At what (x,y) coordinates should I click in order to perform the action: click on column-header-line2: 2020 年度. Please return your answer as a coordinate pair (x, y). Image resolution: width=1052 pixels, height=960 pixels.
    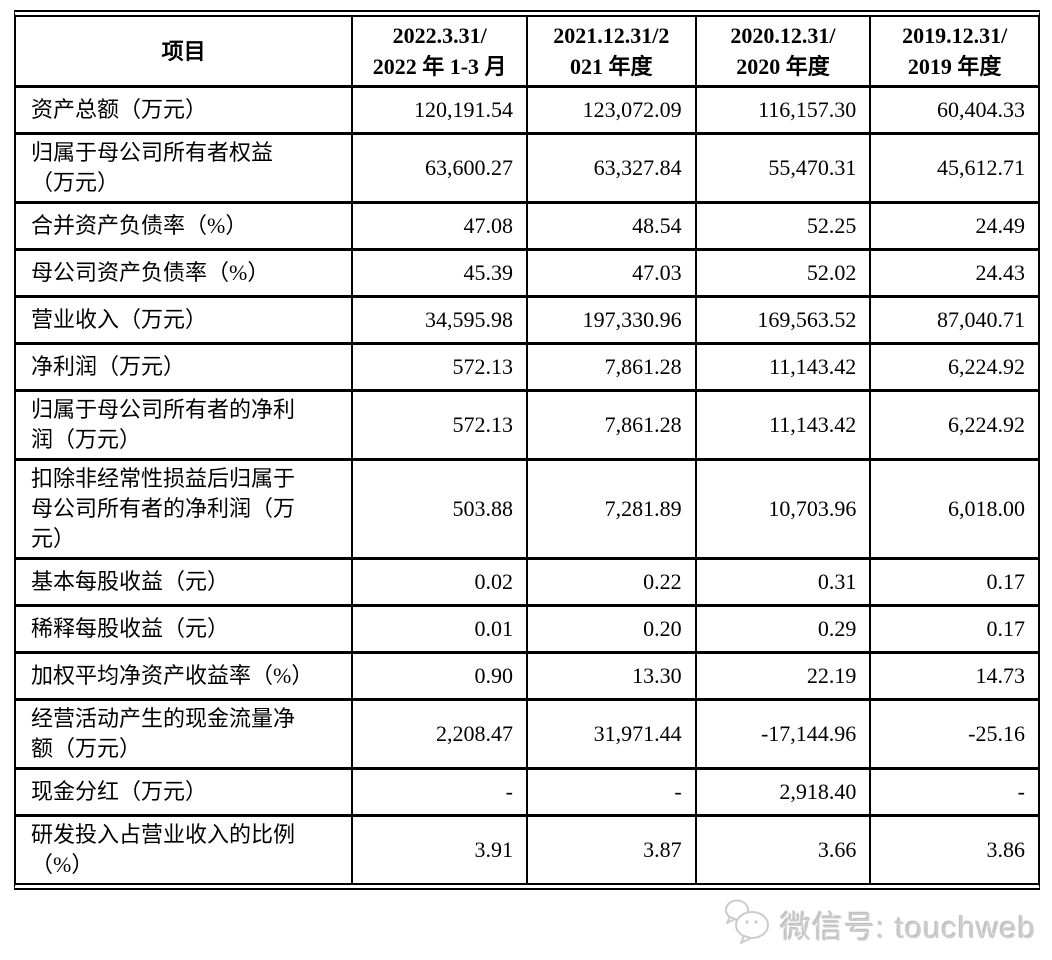
    Looking at the image, I should click on (783, 66).